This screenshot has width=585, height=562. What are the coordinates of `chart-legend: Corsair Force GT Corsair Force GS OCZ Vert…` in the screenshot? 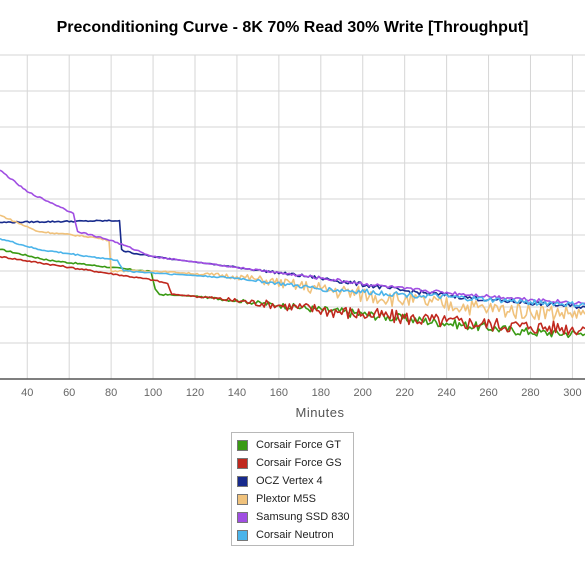 It's located at (292, 489).